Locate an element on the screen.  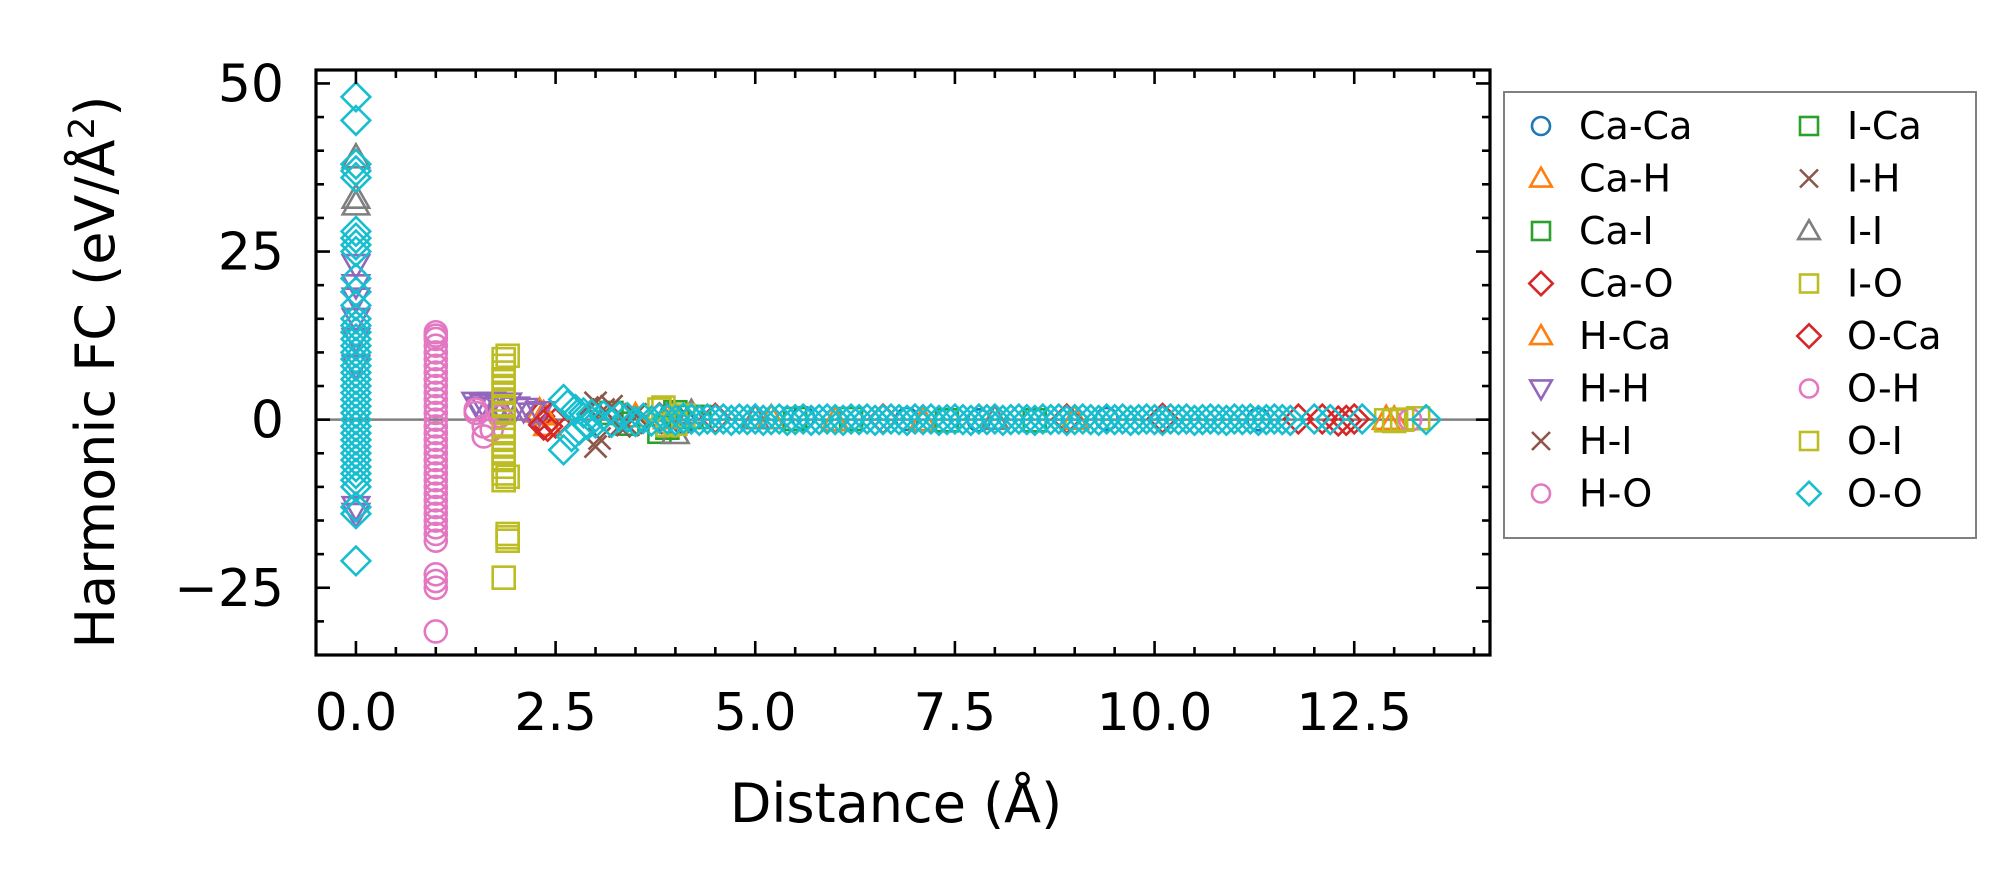
legend-label: H-O is located at coordinates (1615, 494).